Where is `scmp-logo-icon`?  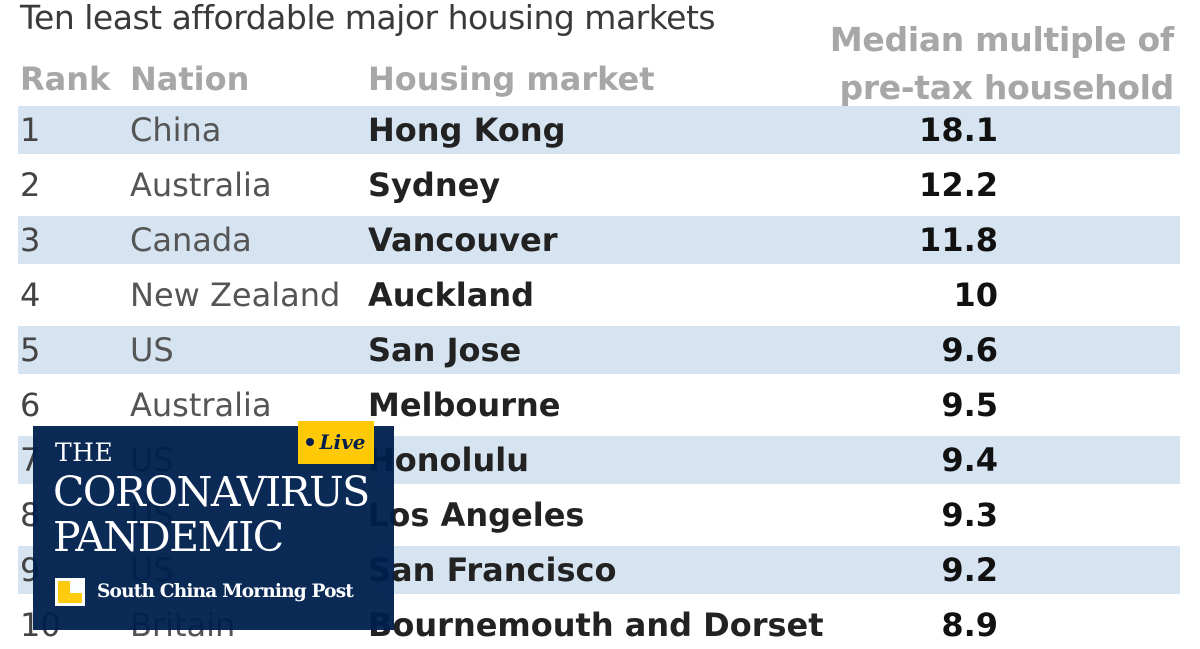 scmp-logo-icon is located at coordinates (70, 592).